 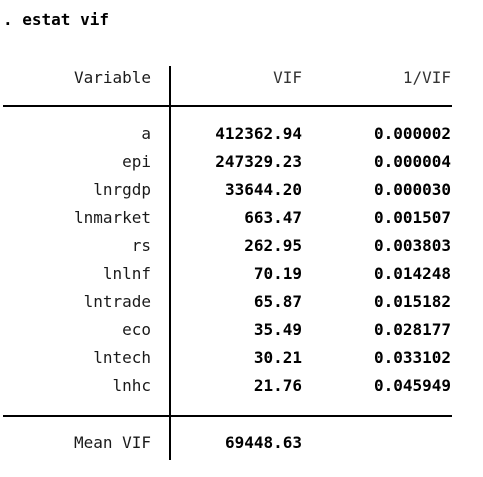 What do you see at coordinates (412, 161) in the screenshot?
I see `row-inv-vif: 0.000004` at bounding box center [412, 161].